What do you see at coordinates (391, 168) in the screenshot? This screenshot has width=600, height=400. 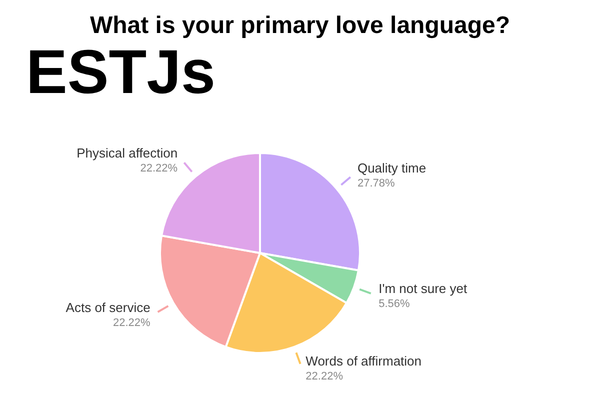 I see `slice-label: Quality time` at bounding box center [391, 168].